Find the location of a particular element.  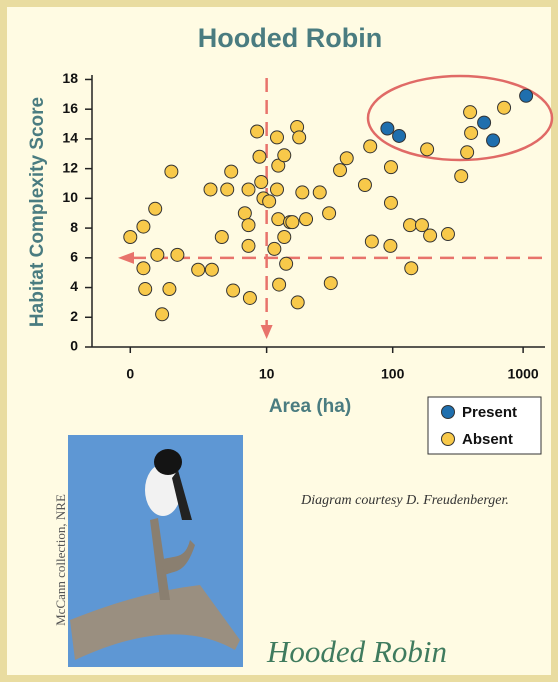

photo-bird is located at coordinates (155, 554).